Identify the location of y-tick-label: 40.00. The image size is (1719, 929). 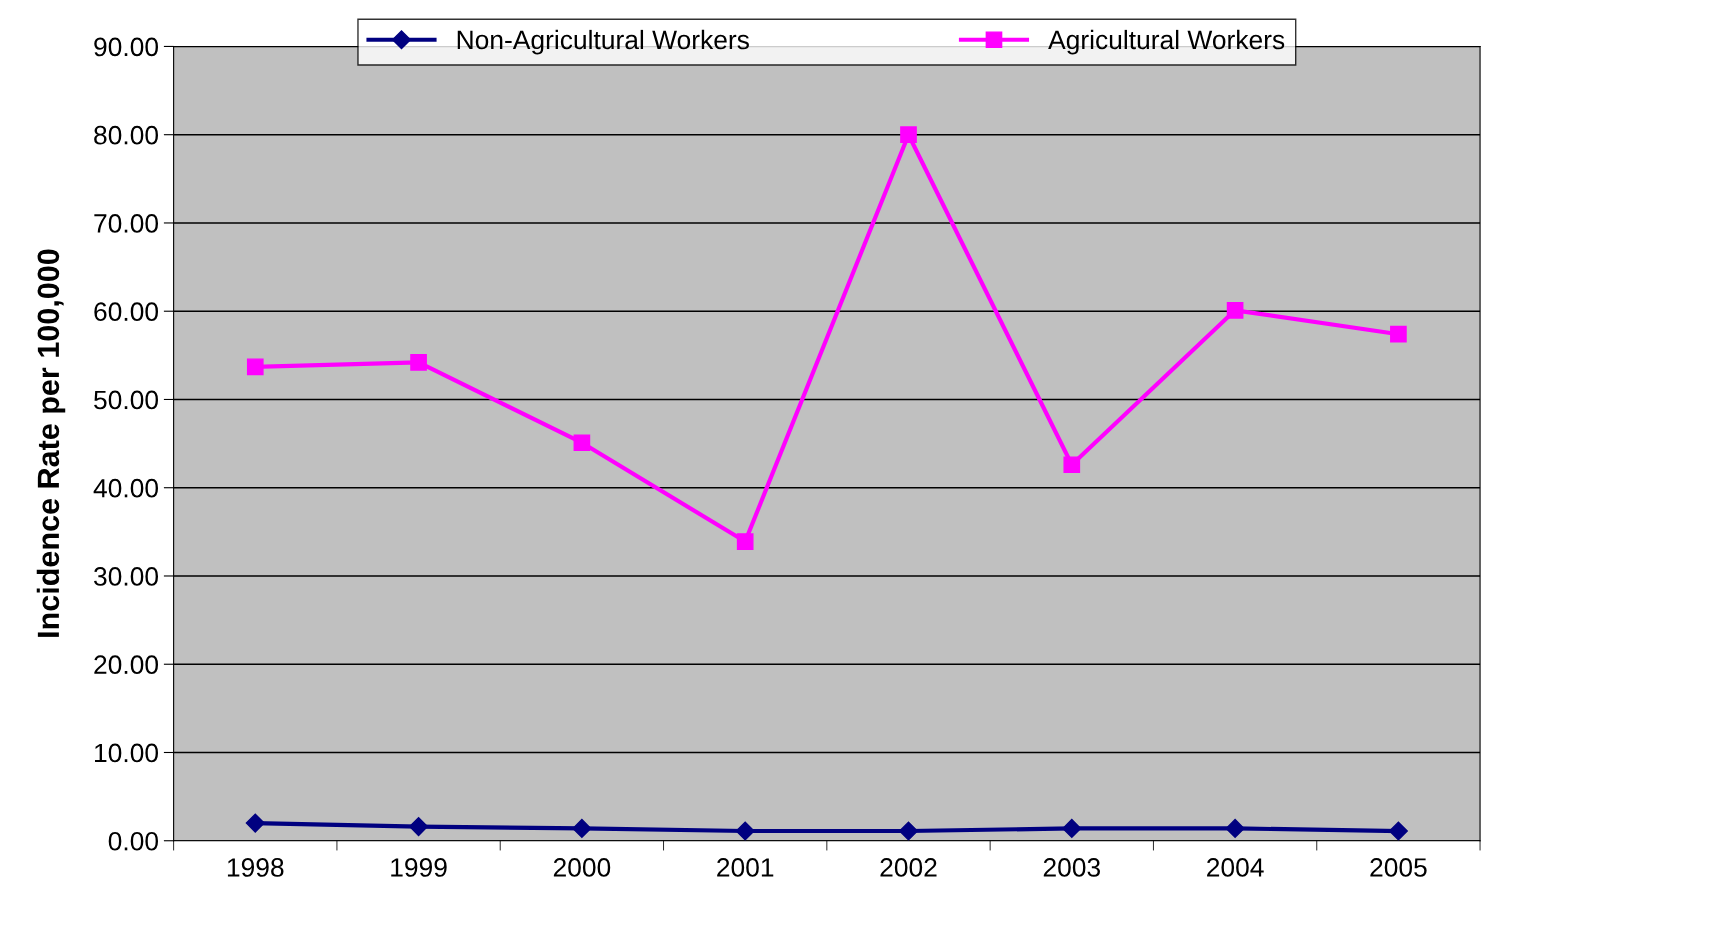
(126, 488).